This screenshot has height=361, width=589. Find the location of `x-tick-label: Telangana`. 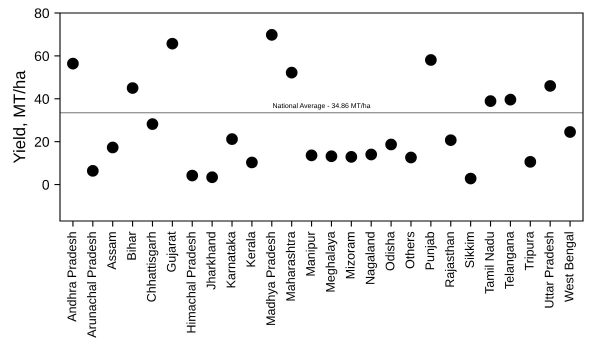

x-tick-label: Telangana is located at coordinates (510, 260).